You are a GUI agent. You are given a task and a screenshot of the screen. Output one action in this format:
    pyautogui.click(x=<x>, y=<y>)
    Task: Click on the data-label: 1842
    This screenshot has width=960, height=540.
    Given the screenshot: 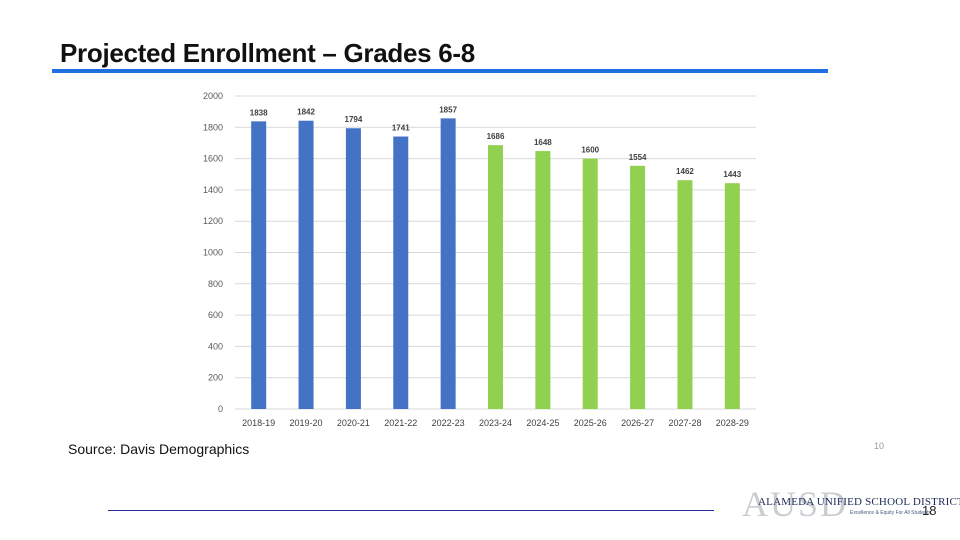 What is the action you would take?
    pyautogui.click(x=306, y=112)
    